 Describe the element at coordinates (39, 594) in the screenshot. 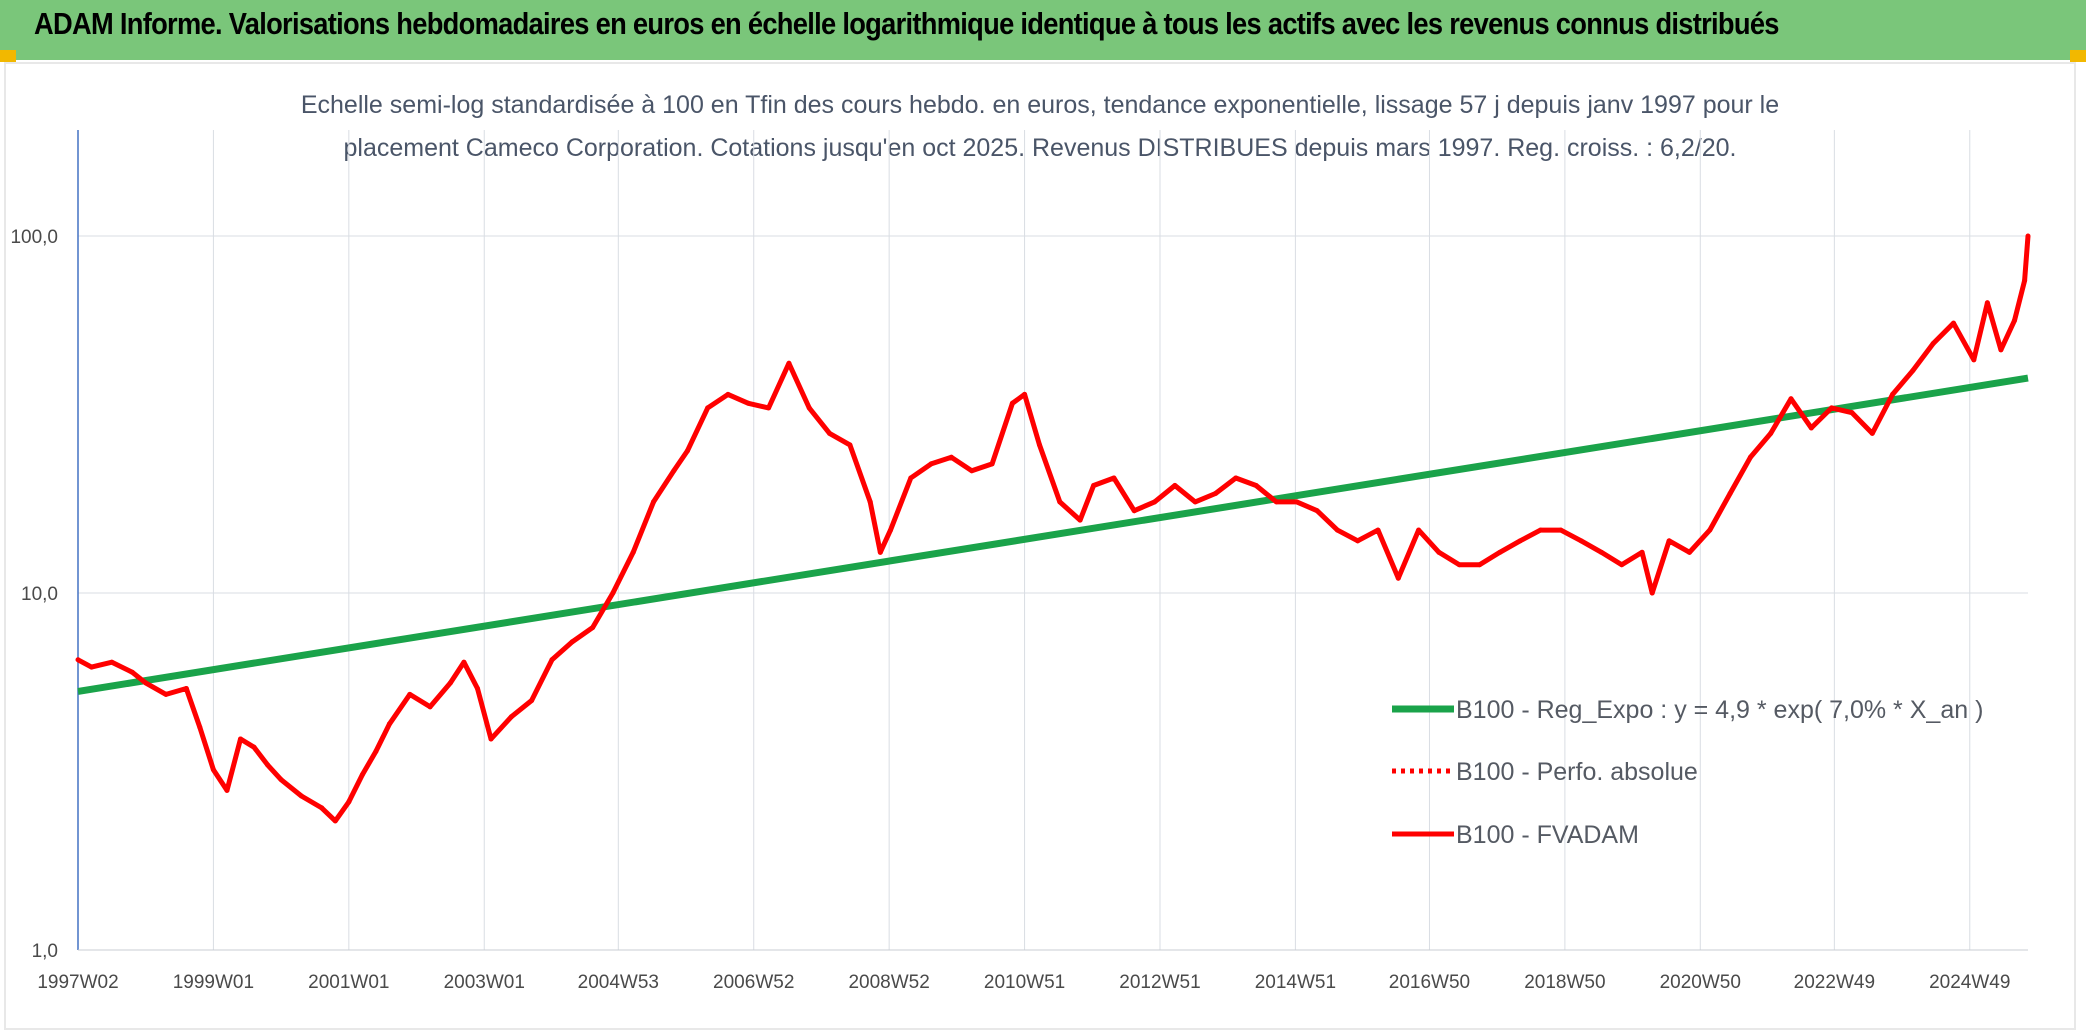

I see `y-tick-label: 10,0` at that location.